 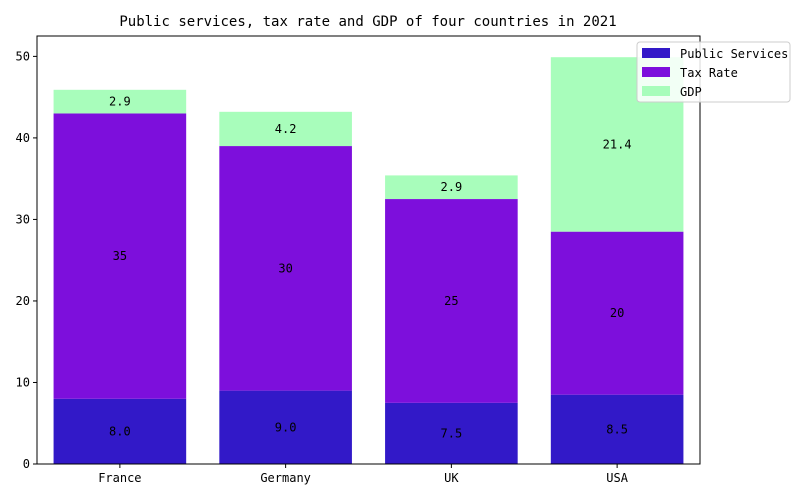 I want to click on x-tick-label: France, so click(x=119, y=478).